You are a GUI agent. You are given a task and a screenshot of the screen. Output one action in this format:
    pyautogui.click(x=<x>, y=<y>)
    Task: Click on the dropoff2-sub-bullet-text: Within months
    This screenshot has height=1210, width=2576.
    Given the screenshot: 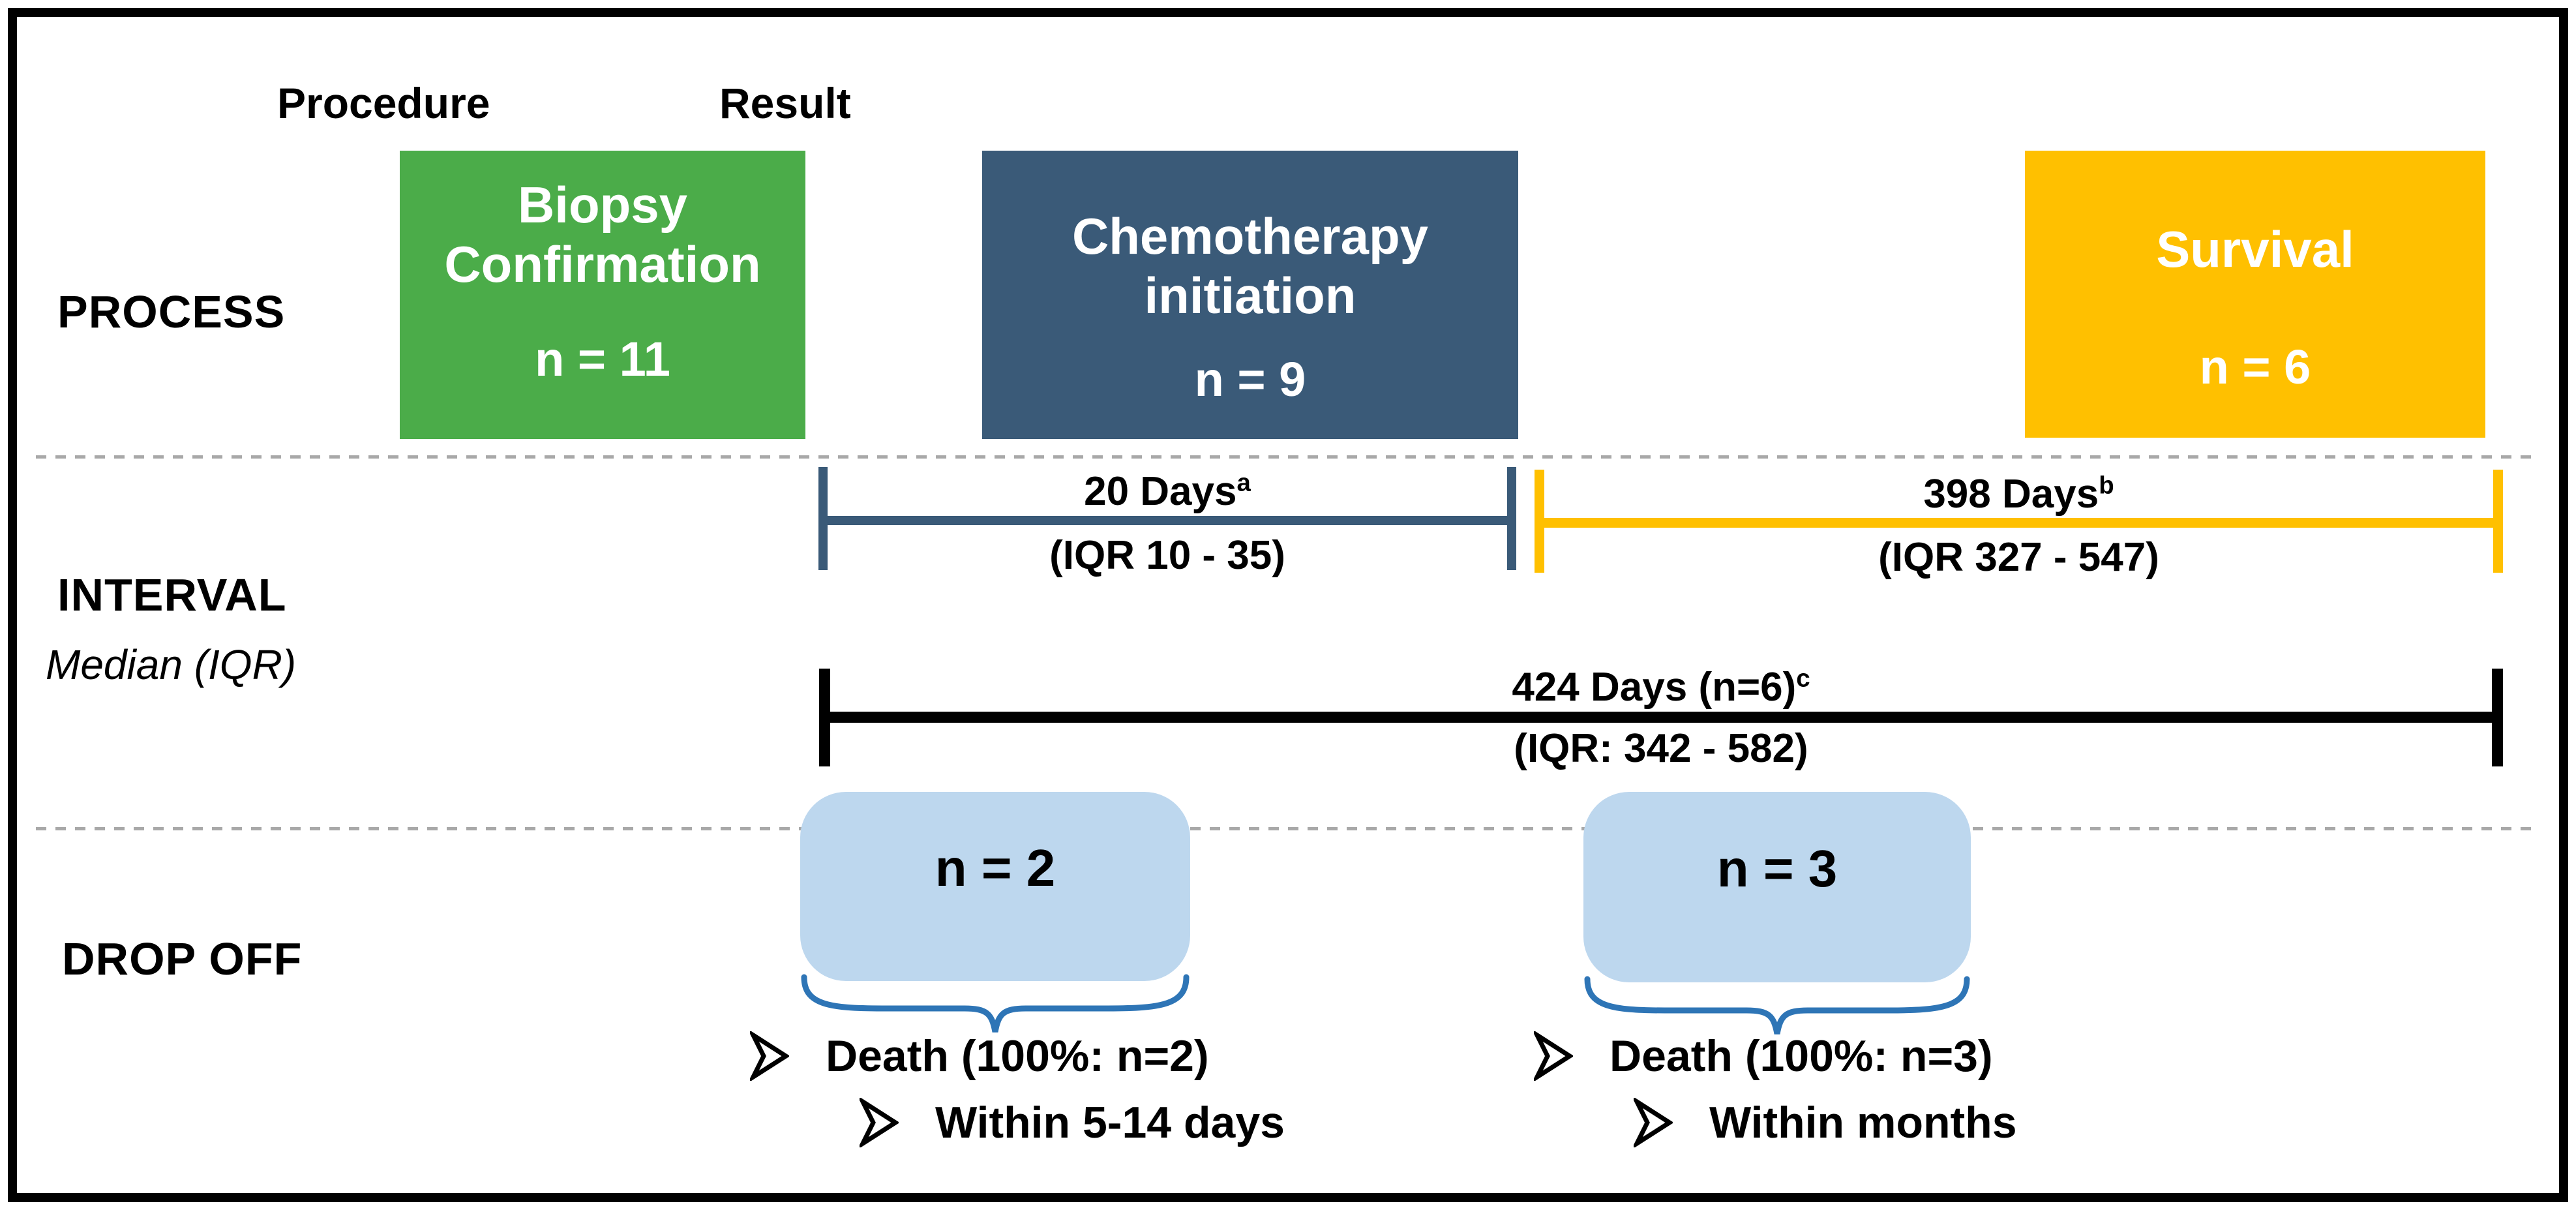 What is the action you would take?
    pyautogui.click(x=1863, y=1122)
    